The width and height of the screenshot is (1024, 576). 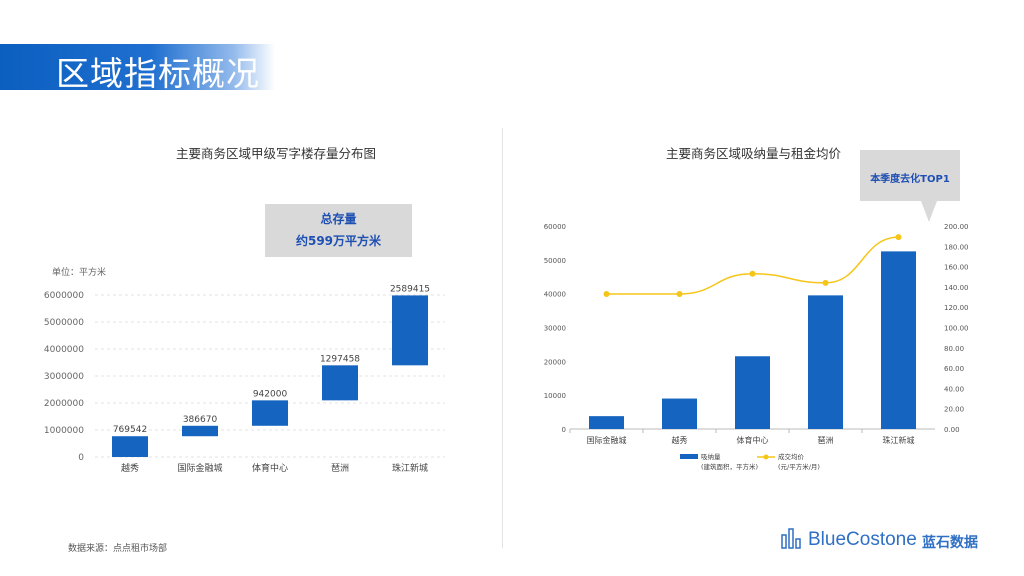 What do you see at coordinates (862, 539) in the screenshot?
I see `logo-text: BlueCostone` at bounding box center [862, 539].